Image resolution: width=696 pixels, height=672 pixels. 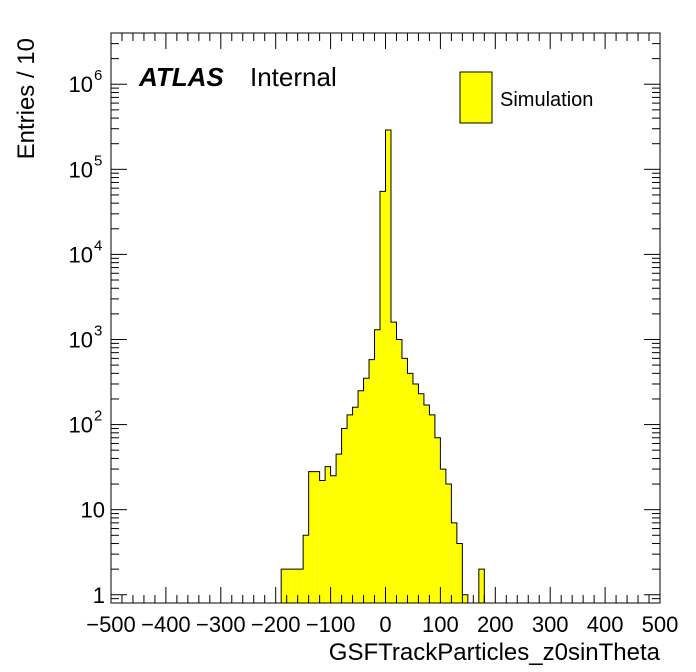 I want to click on x-tick-label: 300, so click(x=550, y=624).